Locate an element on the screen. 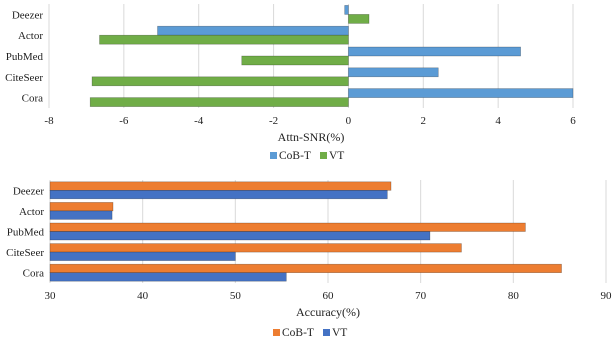 The height and width of the screenshot is (346, 613). x-tick-label: 6 is located at coordinates (573, 121).